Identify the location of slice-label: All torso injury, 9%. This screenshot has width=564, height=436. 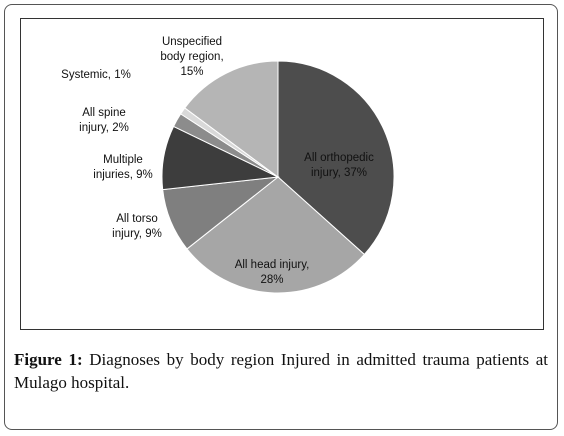
(137, 226).